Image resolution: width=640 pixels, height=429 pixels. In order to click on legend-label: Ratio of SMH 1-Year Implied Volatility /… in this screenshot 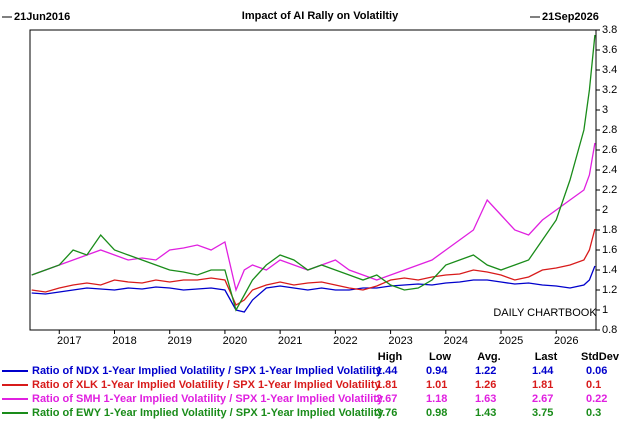, I will do `click(208, 399)`.